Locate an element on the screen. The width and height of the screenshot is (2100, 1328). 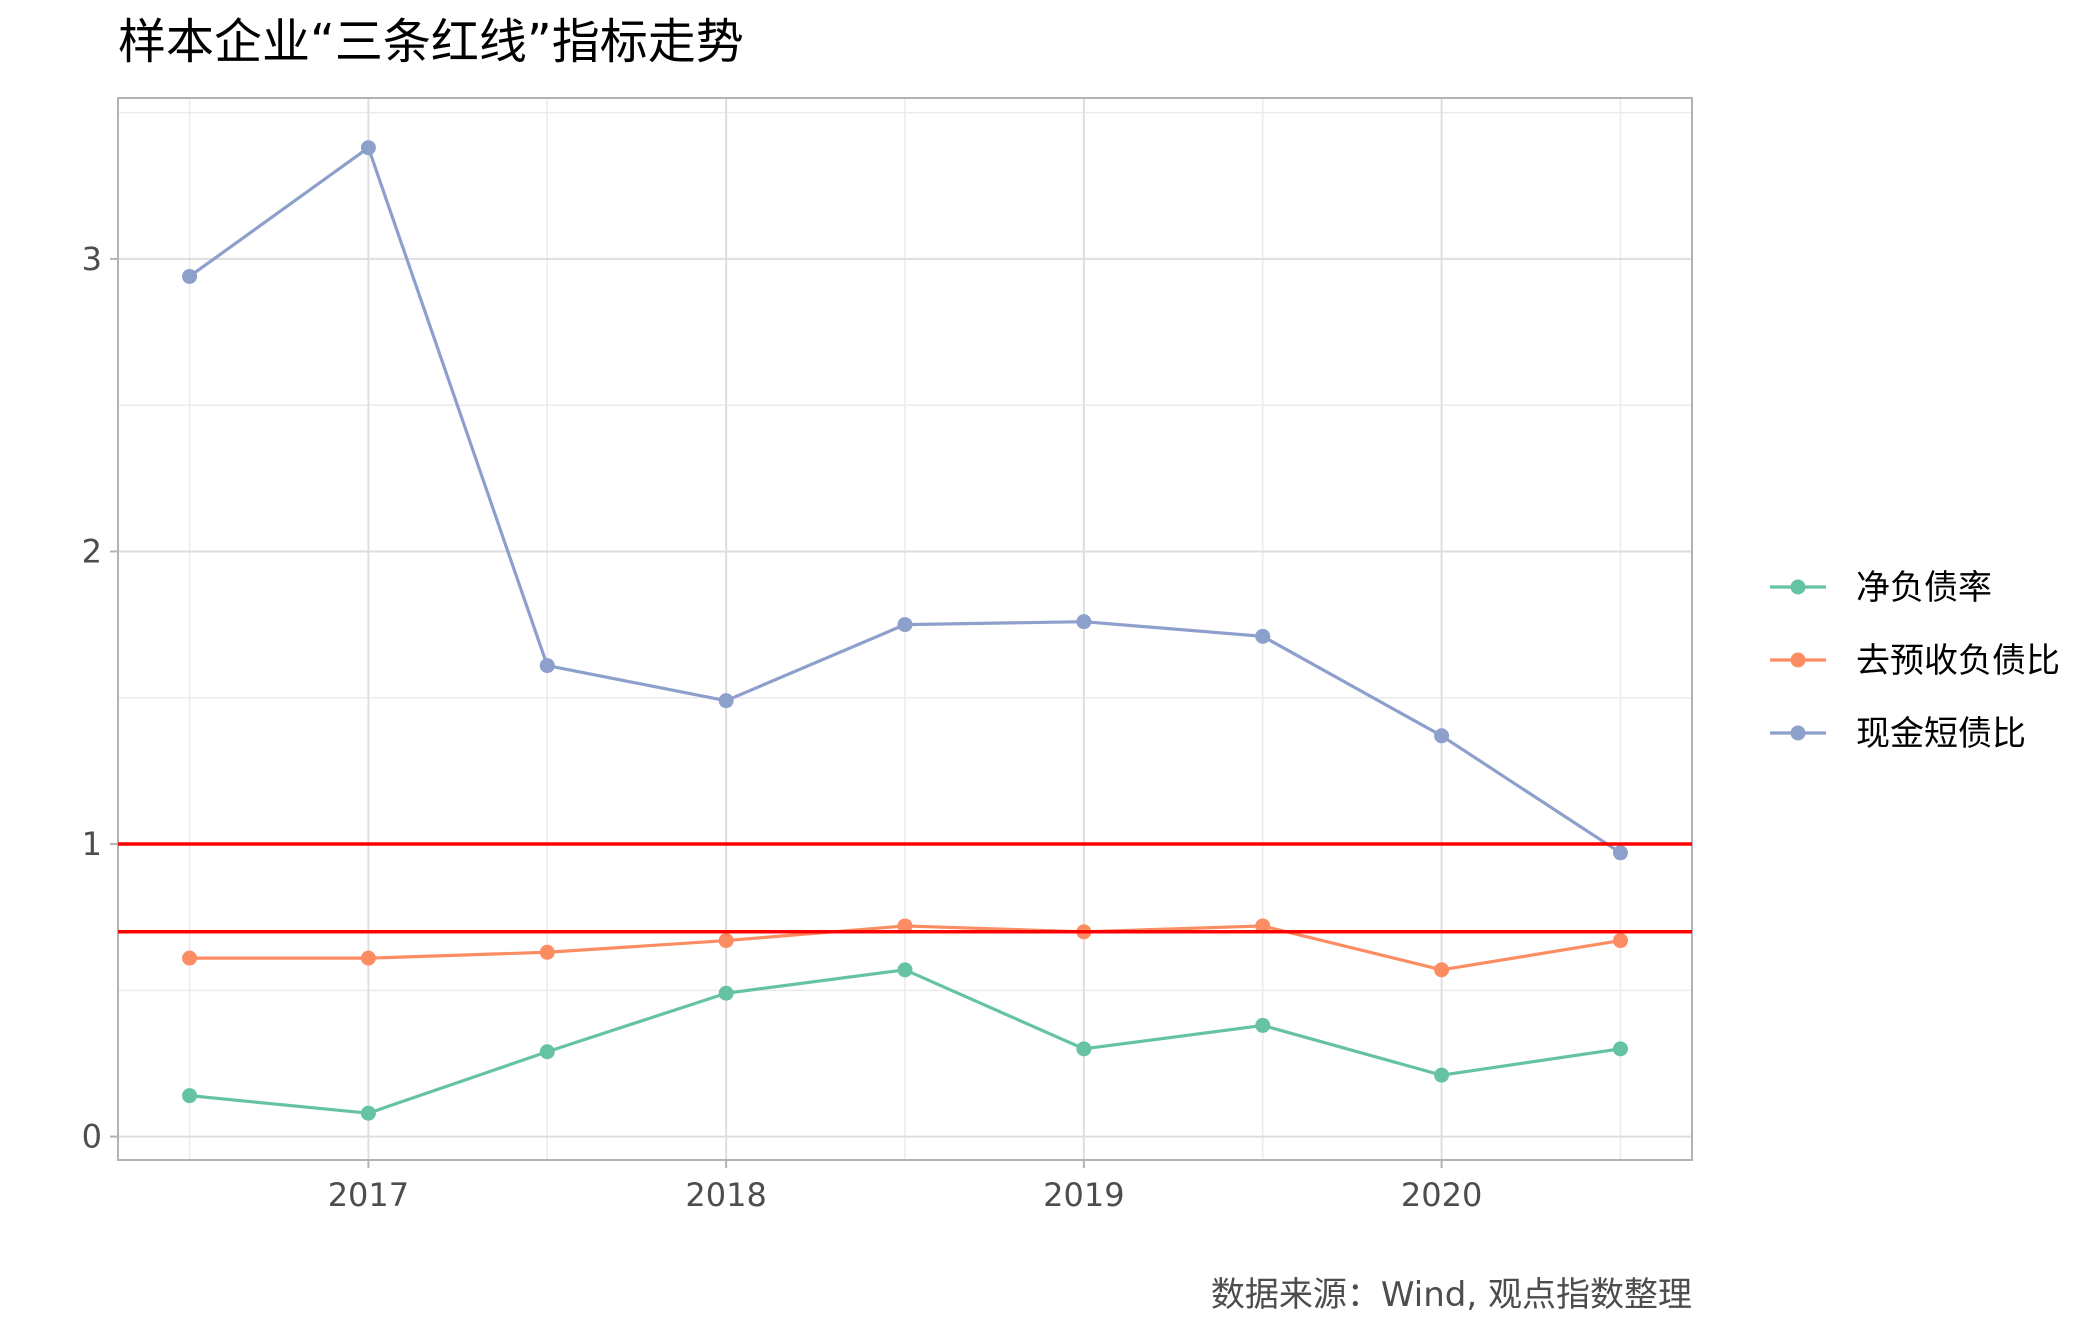
chart-title: 样本企业“三条红线”指标走势 is located at coordinates (431, 42).